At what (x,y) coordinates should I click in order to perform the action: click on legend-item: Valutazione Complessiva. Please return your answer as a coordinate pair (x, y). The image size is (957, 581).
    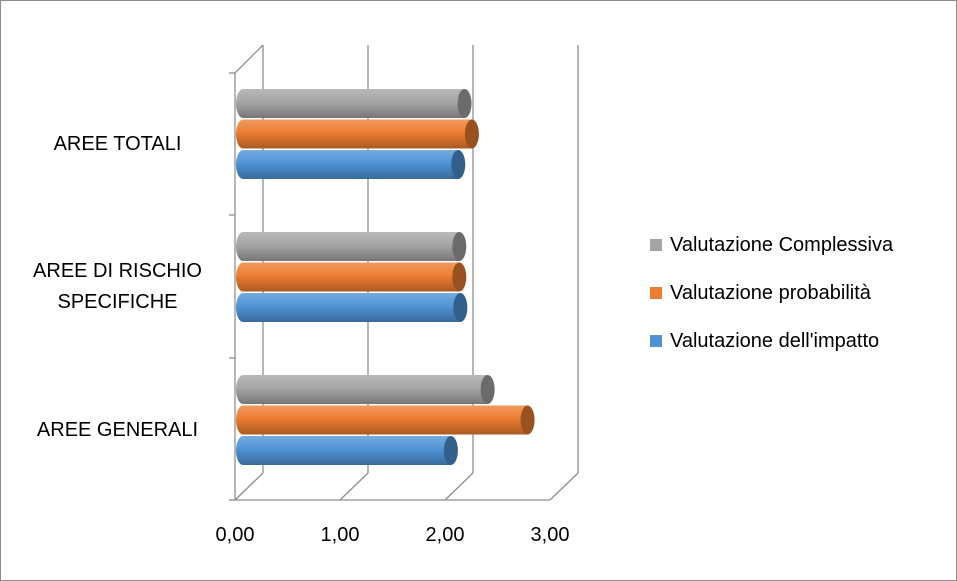
    Looking at the image, I should click on (771, 245).